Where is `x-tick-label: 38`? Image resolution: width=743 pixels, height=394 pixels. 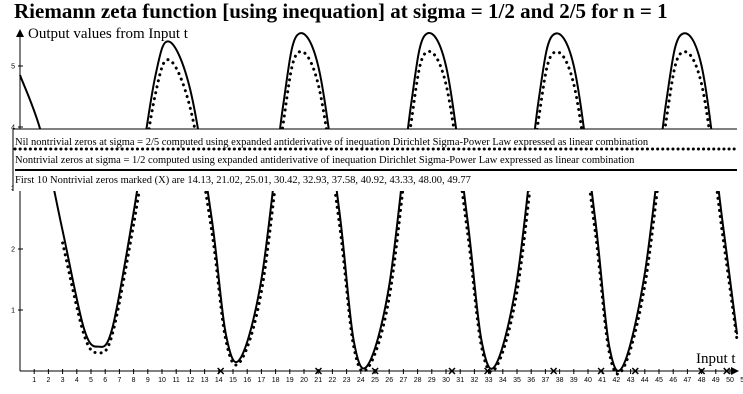 x-tick-label: 38 is located at coordinates (560, 380).